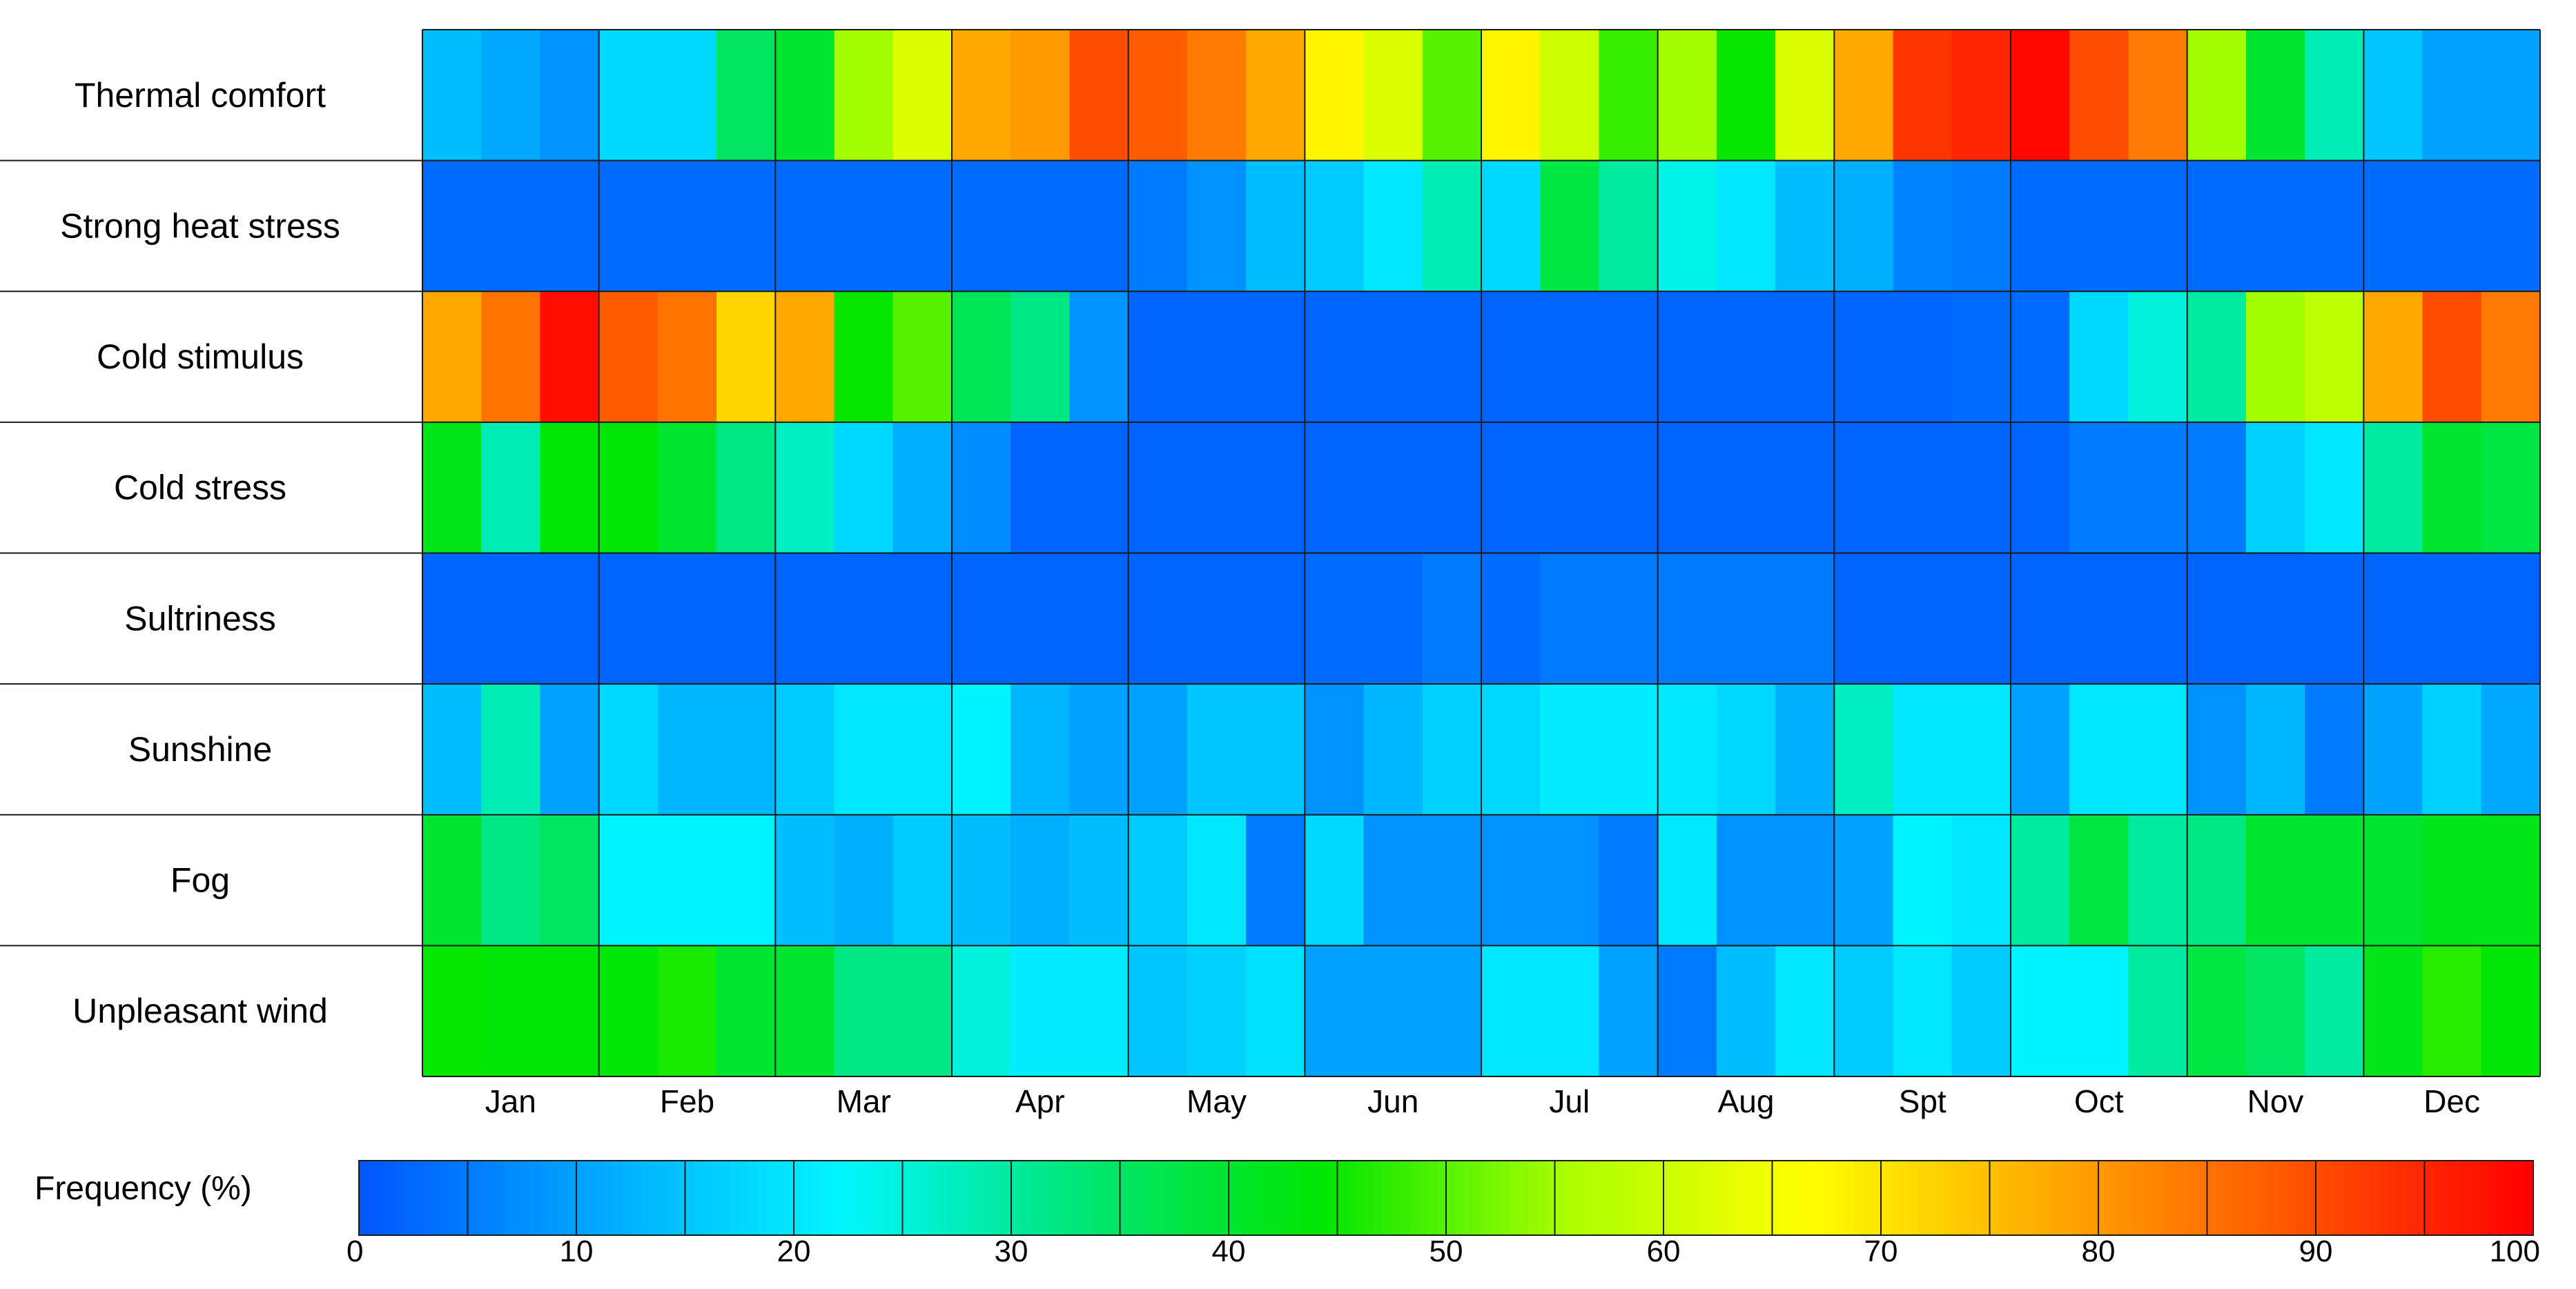 Image resolution: width=2576 pixels, height=1289 pixels. What do you see at coordinates (1217, 1101) in the screenshot?
I see `month-label: May` at bounding box center [1217, 1101].